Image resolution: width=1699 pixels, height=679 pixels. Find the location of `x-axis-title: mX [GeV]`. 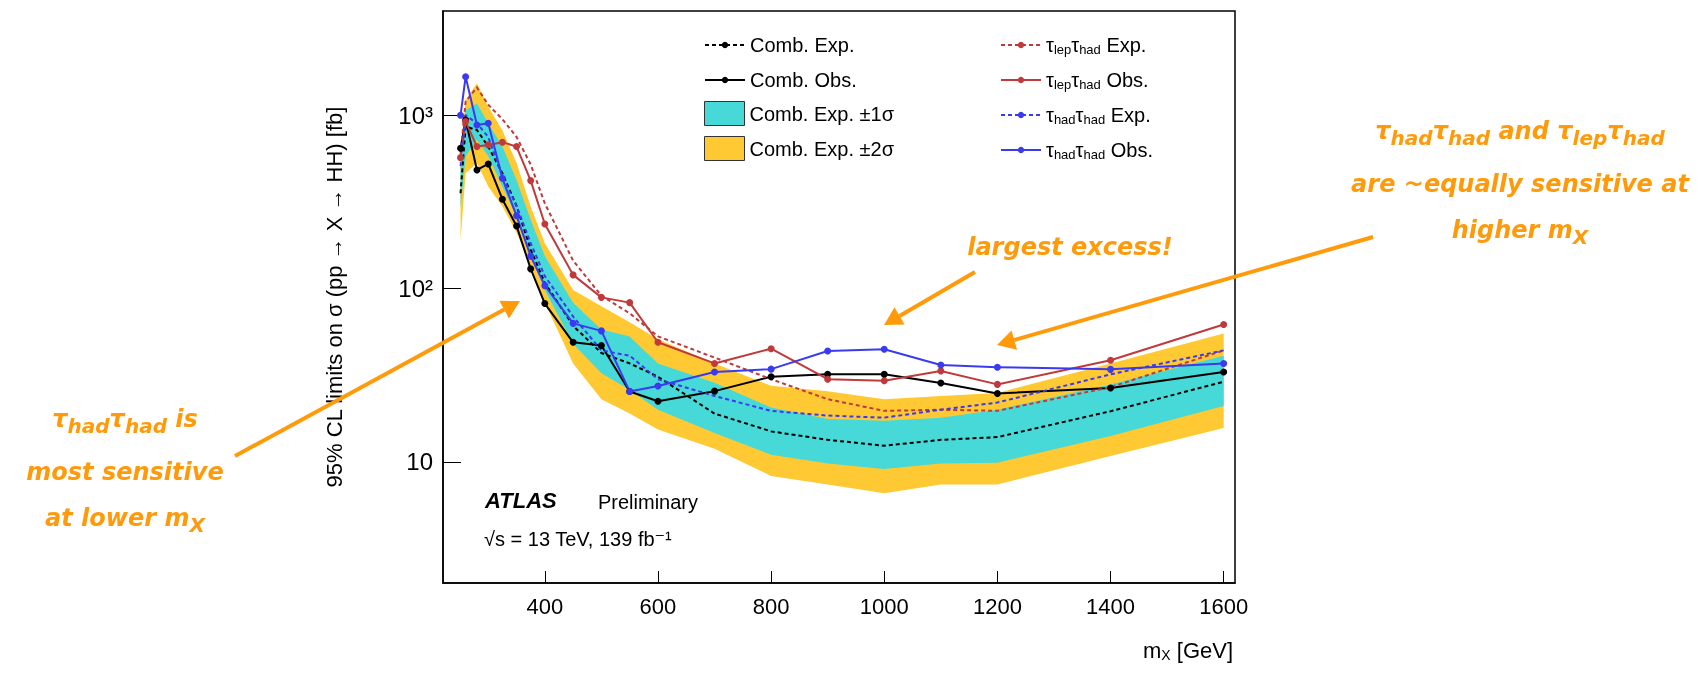

x-axis-title: mX [GeV] is located at coordinates (1188, 650).